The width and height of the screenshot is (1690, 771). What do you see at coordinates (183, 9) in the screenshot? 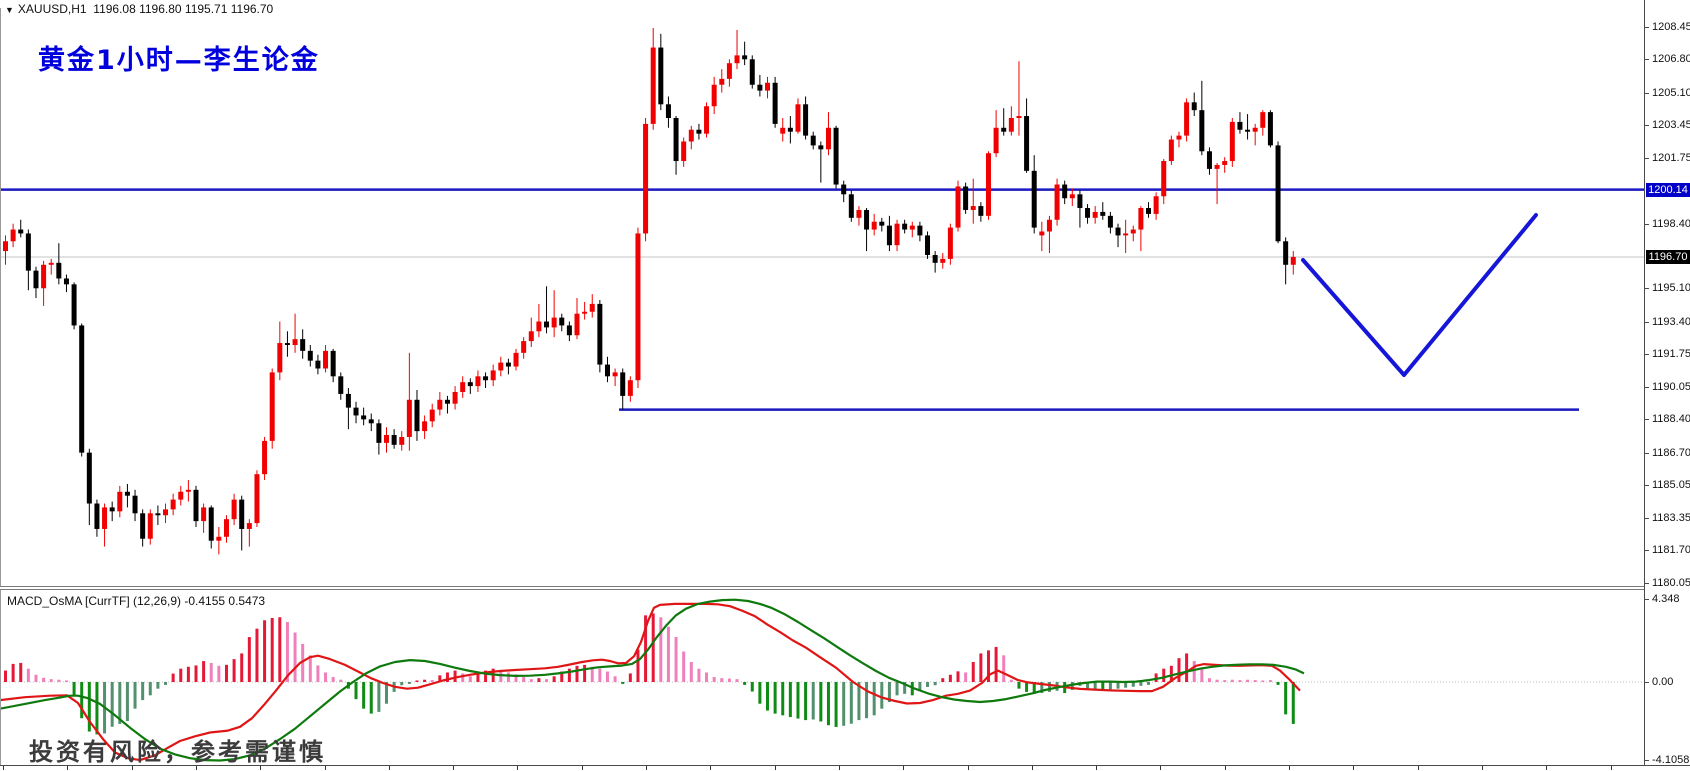
I see `ohlc-quotes: 1196.08 1196.80 1195.71 1196.70` at bounding box center [183, 9].